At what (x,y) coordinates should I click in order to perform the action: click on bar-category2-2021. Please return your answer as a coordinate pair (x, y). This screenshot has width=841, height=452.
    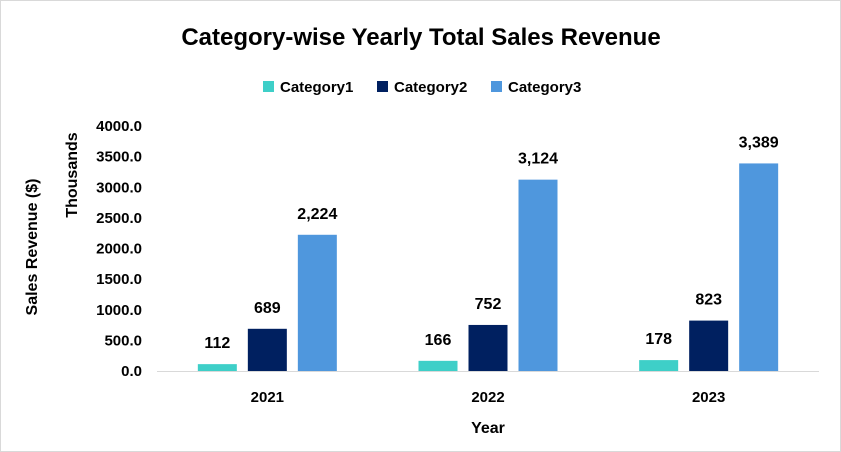
    Looking at the image, I should click on (267, 349).